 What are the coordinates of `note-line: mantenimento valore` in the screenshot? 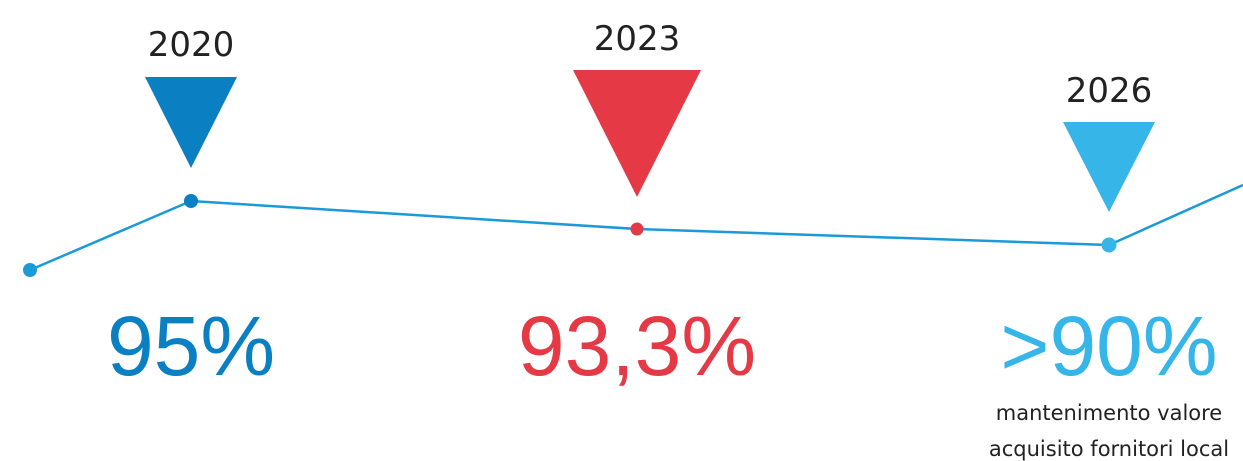 It's located at (1109, 413).